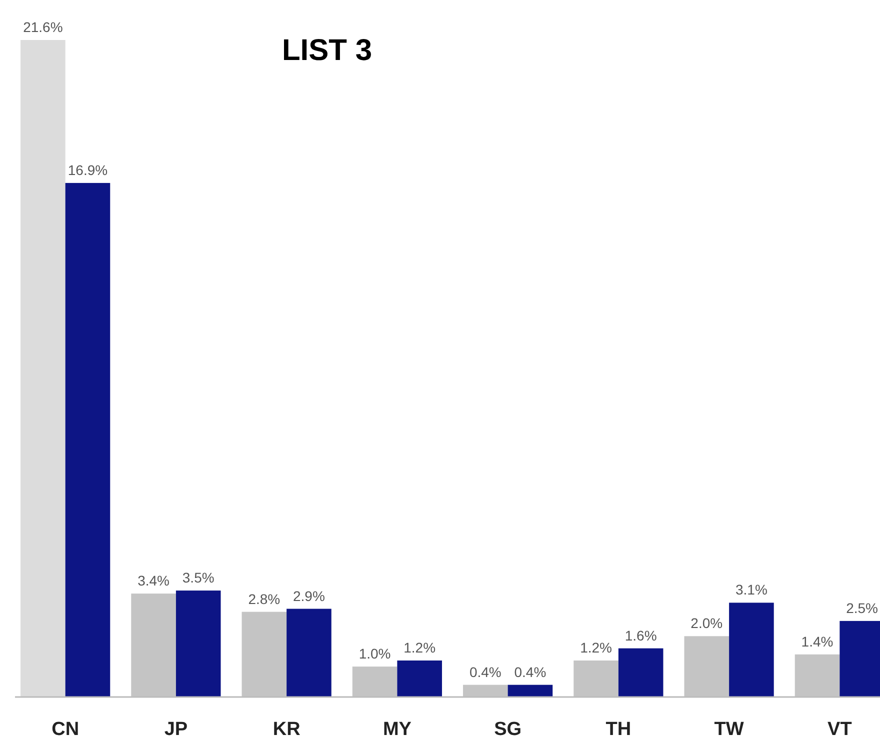  Describe the element at coordinates (729, 729) in the screenshot. I see `x-tick-label: TW` at that location.